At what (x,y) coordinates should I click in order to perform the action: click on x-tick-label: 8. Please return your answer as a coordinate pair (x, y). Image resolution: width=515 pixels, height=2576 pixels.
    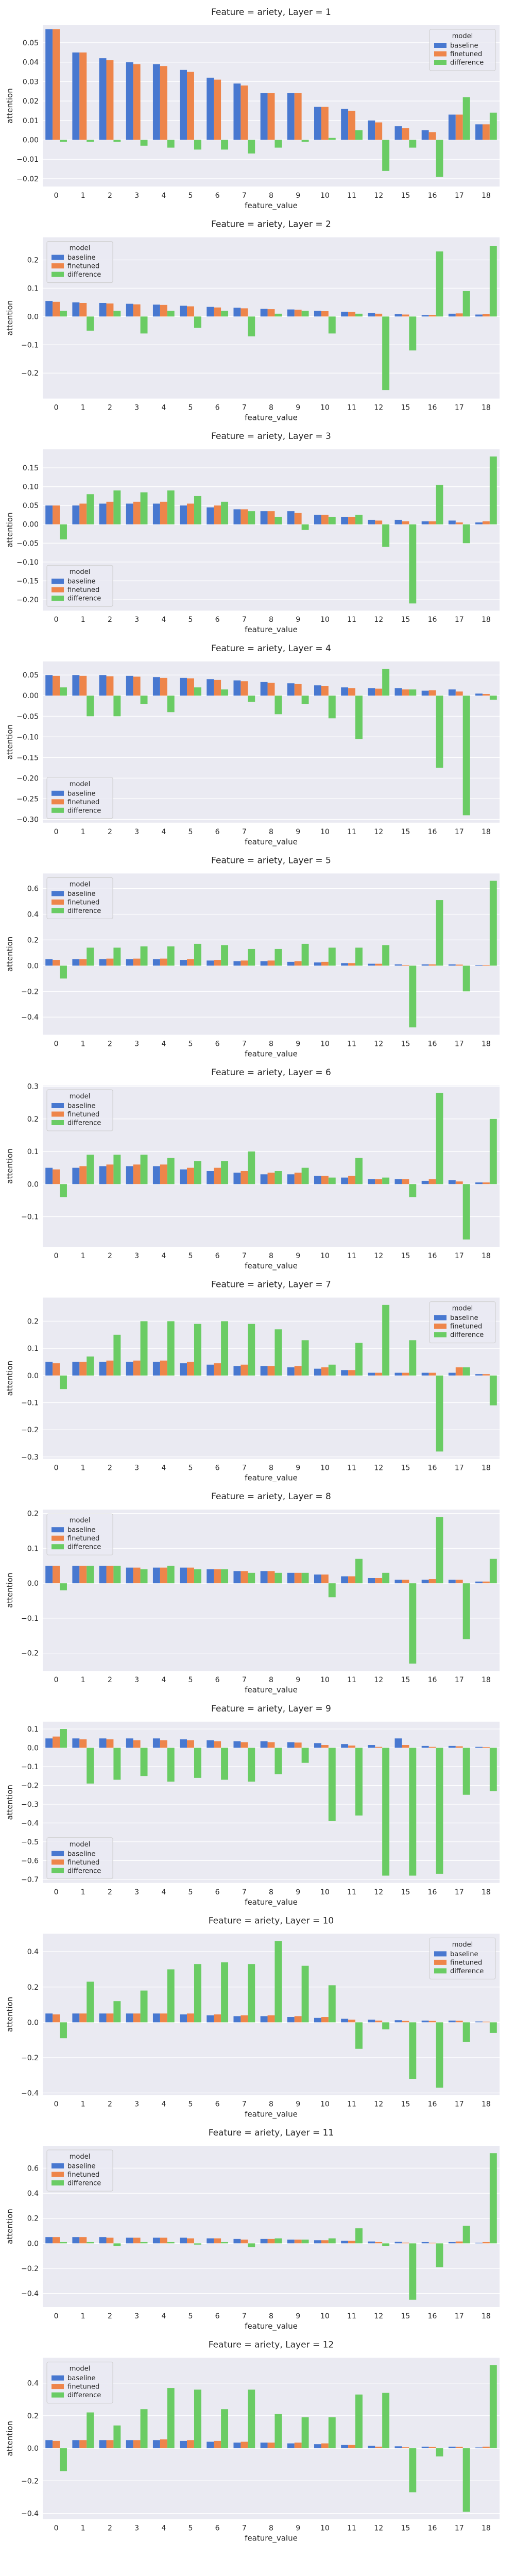
    Looking at the image, I should click on (271, 1680).